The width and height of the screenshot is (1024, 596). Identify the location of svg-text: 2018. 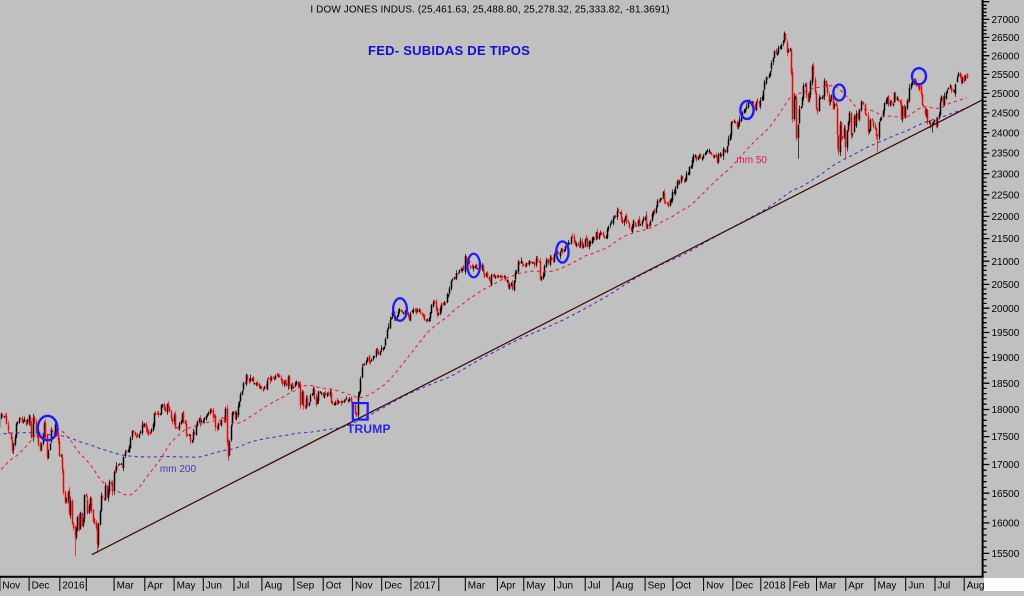
(774, 586).